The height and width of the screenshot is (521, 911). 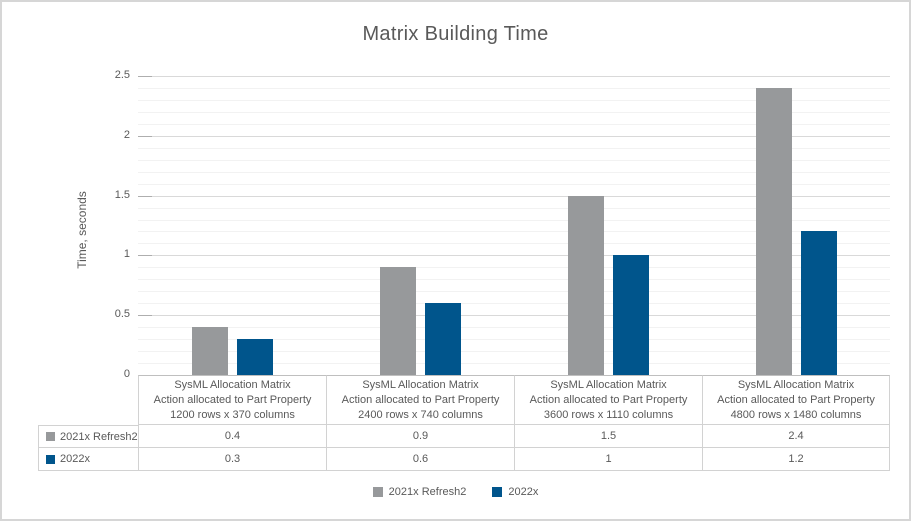 I want to click on table-value-cell: 0.4, so click(x=232, y=436).